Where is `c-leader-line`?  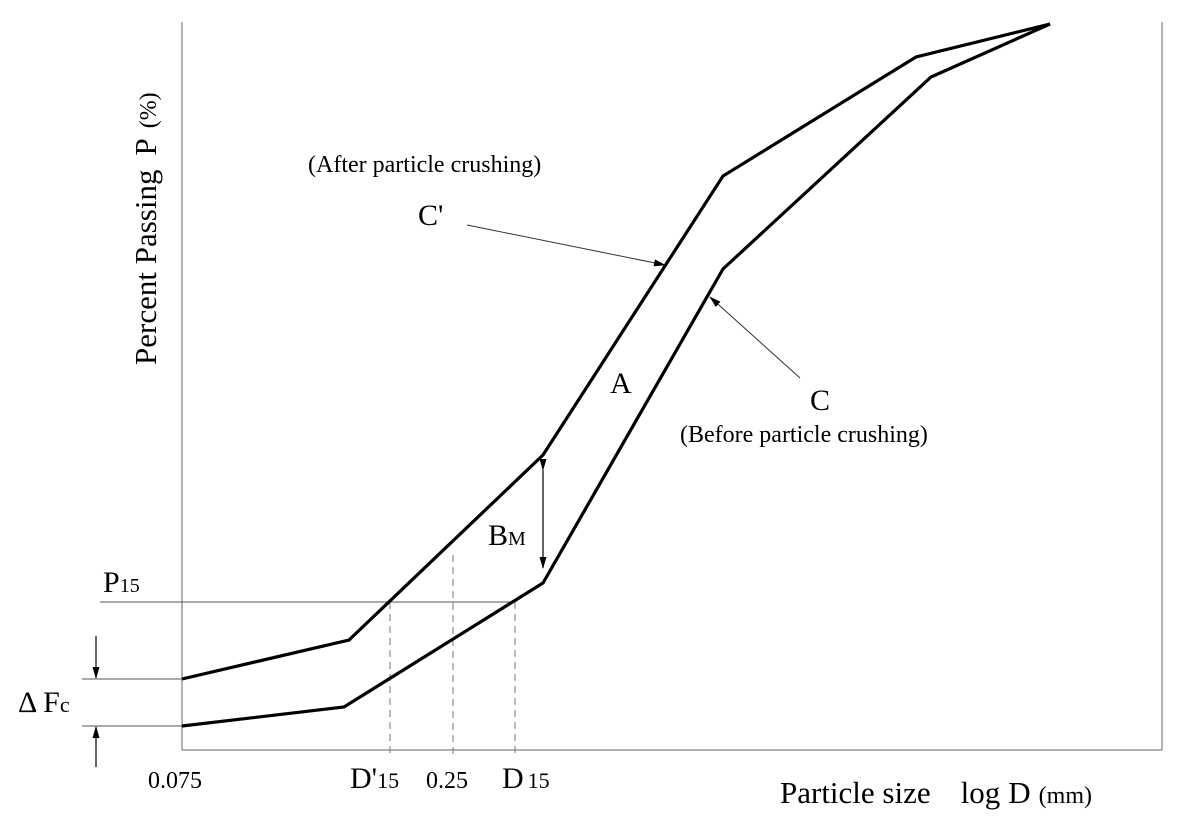
c-leader-line is located at coordinates (755, 337).